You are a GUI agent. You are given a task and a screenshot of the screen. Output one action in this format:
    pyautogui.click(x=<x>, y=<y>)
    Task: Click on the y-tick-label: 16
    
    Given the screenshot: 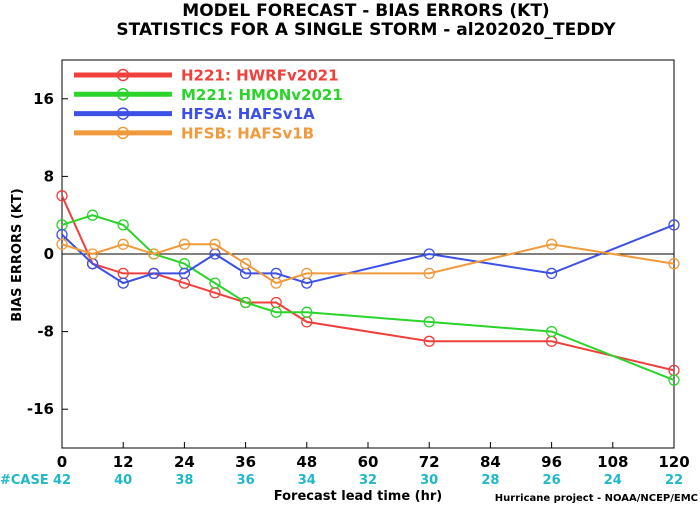 What is the action you would take?
    pyautogui.click(x=43, y=99)
    